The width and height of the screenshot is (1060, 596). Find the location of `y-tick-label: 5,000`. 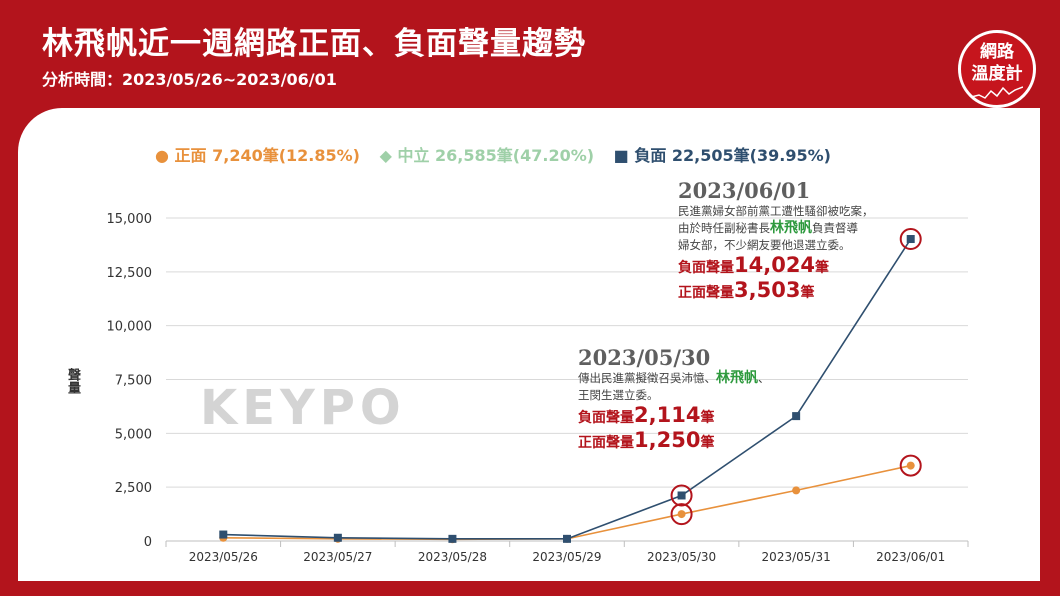

y-tick-label: 5,000 is located at coordinates (133, 434).